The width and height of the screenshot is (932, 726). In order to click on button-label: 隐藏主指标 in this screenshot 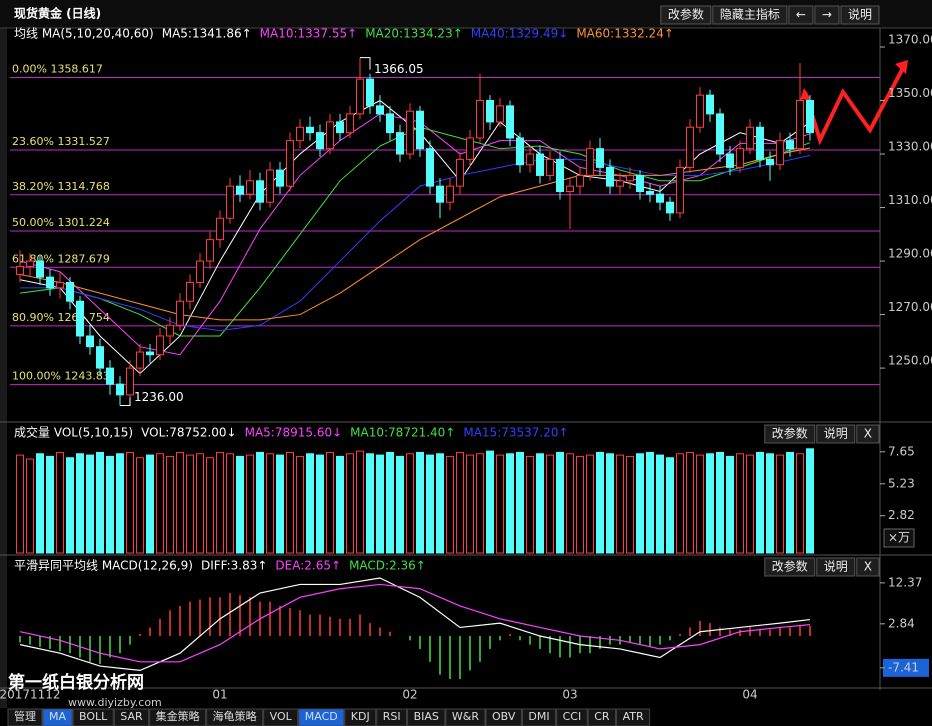, I will do `click(750, 14)`.